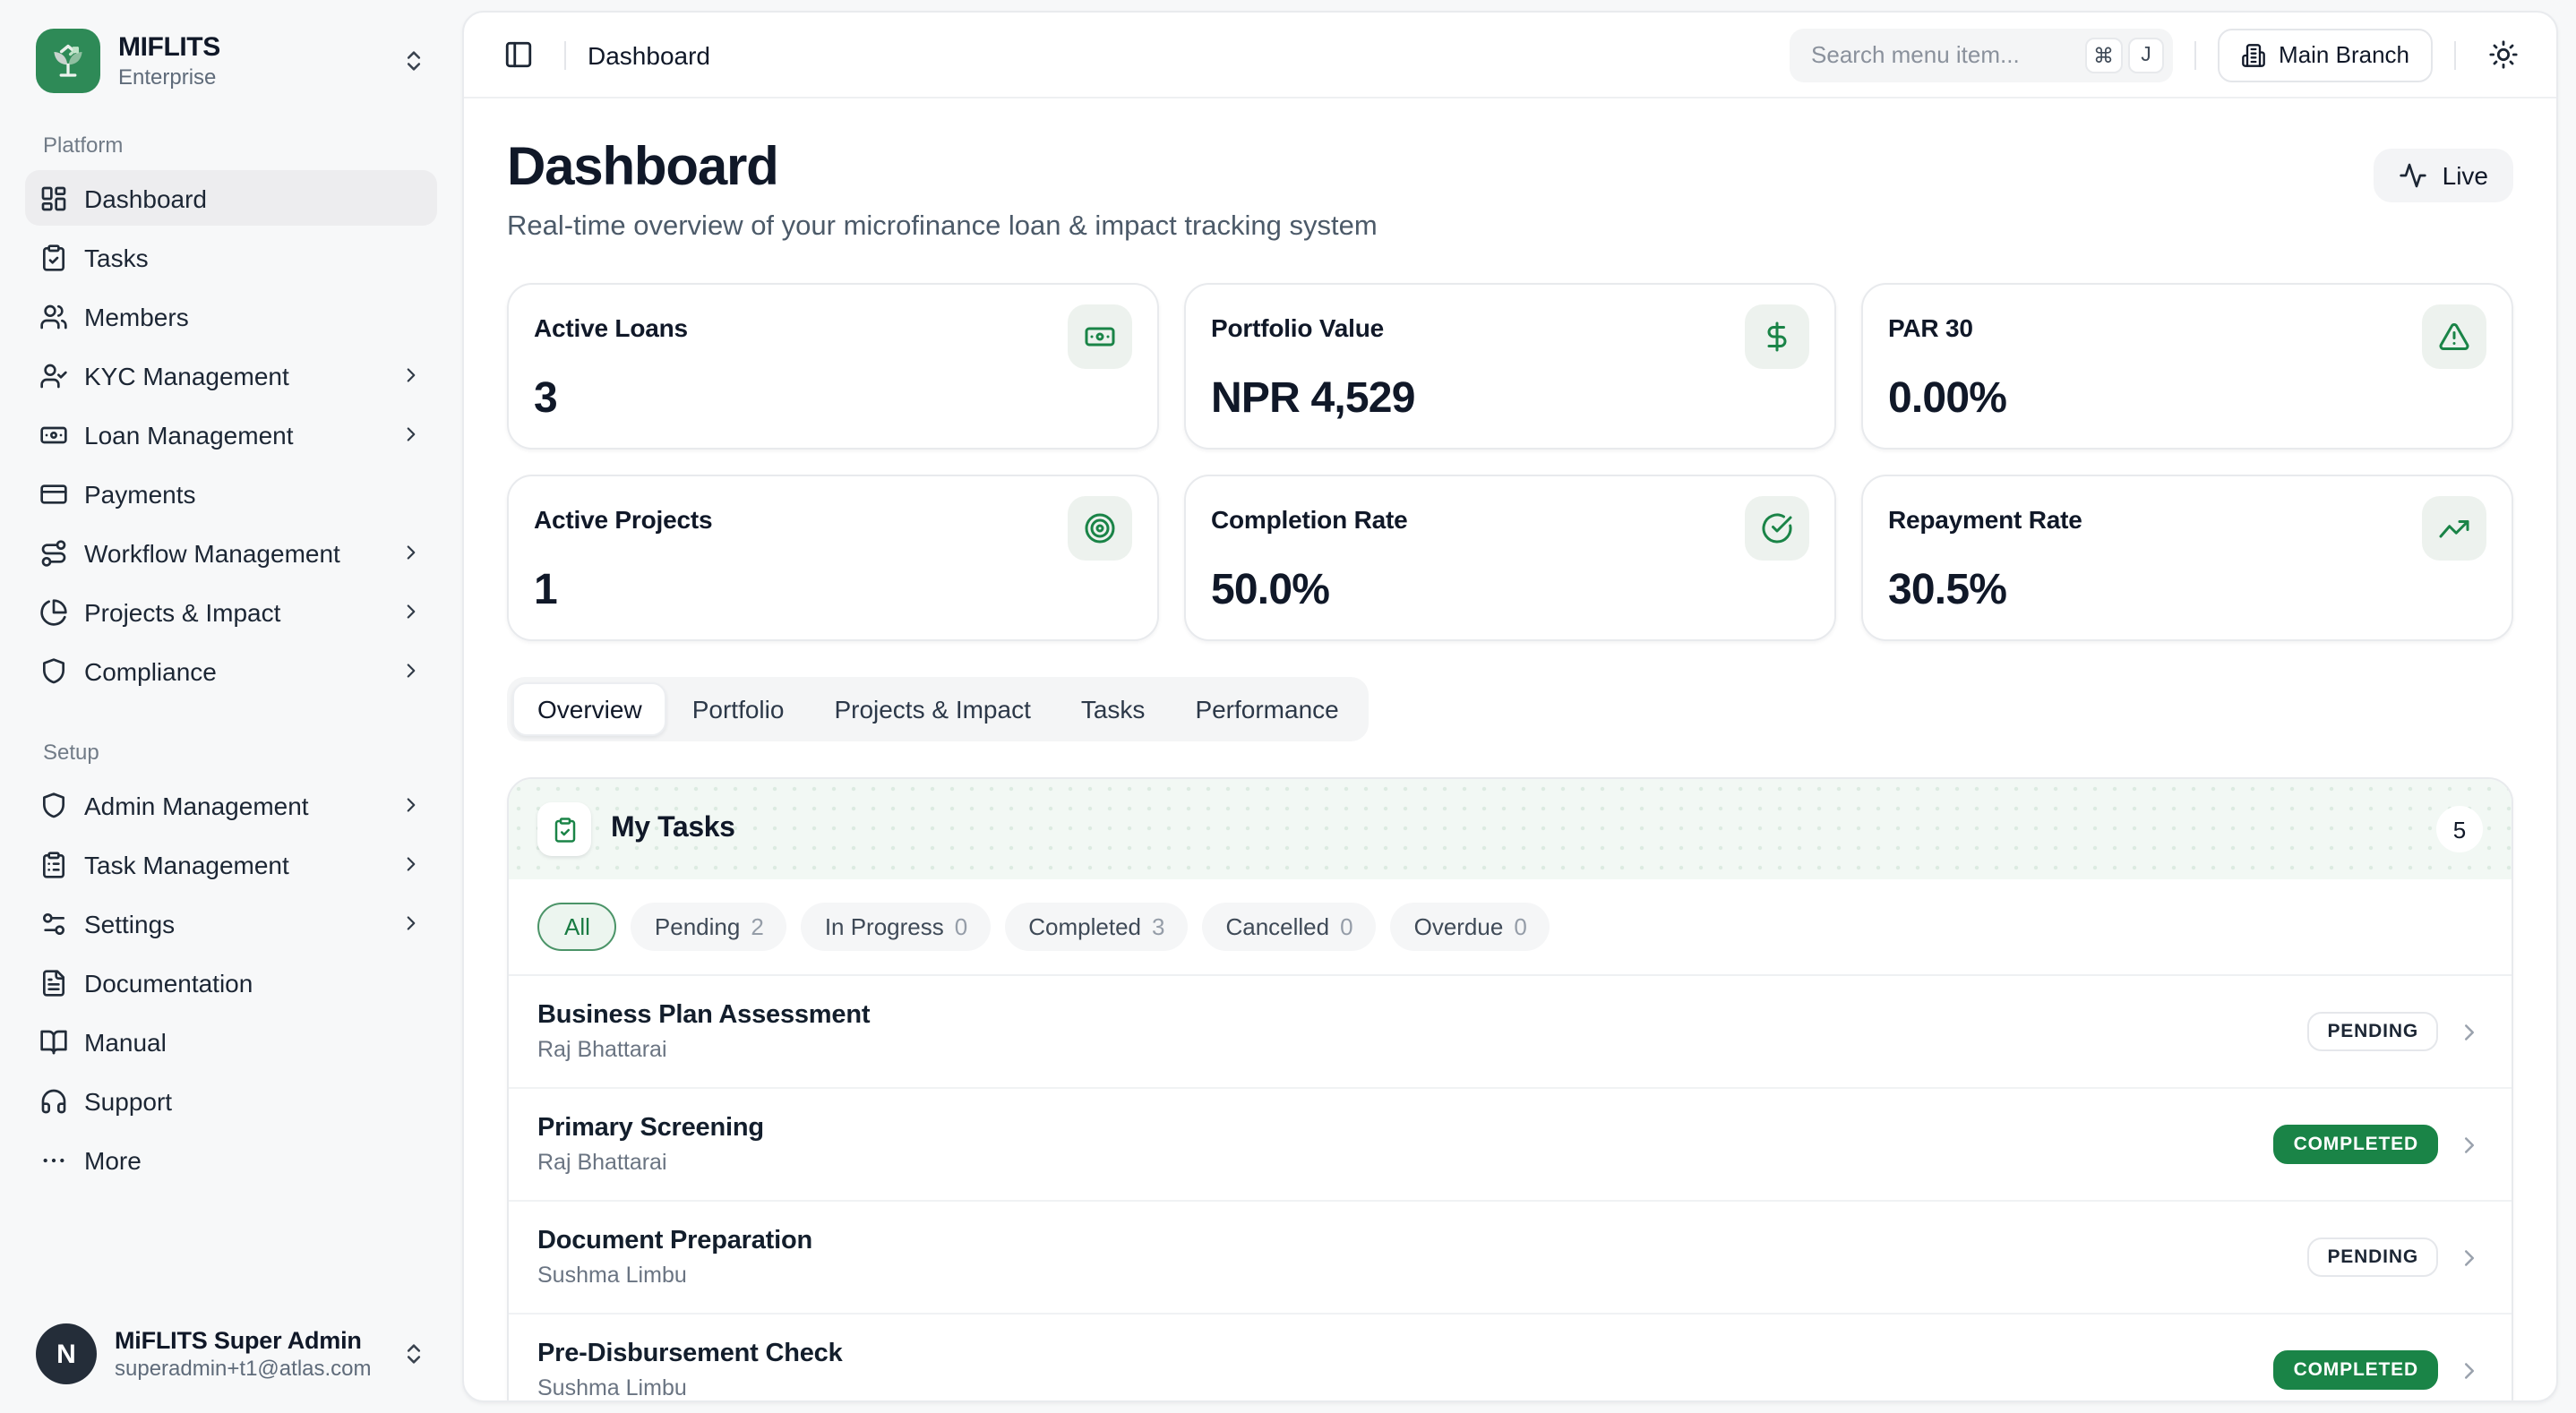 The image size is (2576, 1413). Describe the element at coordinates (53, 924) in the screenshot. I see `sliders-icon` at that location.